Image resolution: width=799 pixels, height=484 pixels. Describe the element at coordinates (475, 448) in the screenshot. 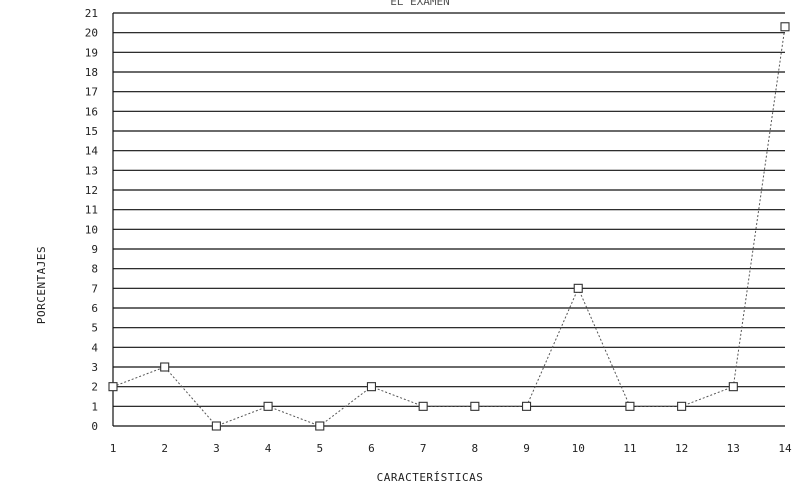

I see `x-tick-label: 8` at that location.